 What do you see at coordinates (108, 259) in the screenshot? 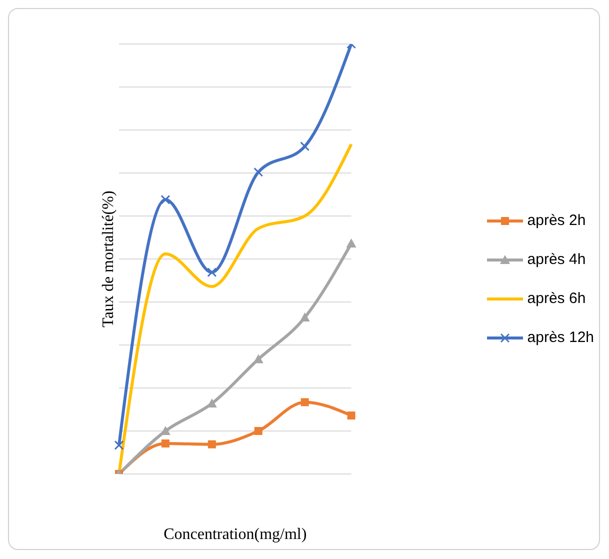
I see `y-axis-title: Taux de mortalité(%)` at bounding box center [108, 259].